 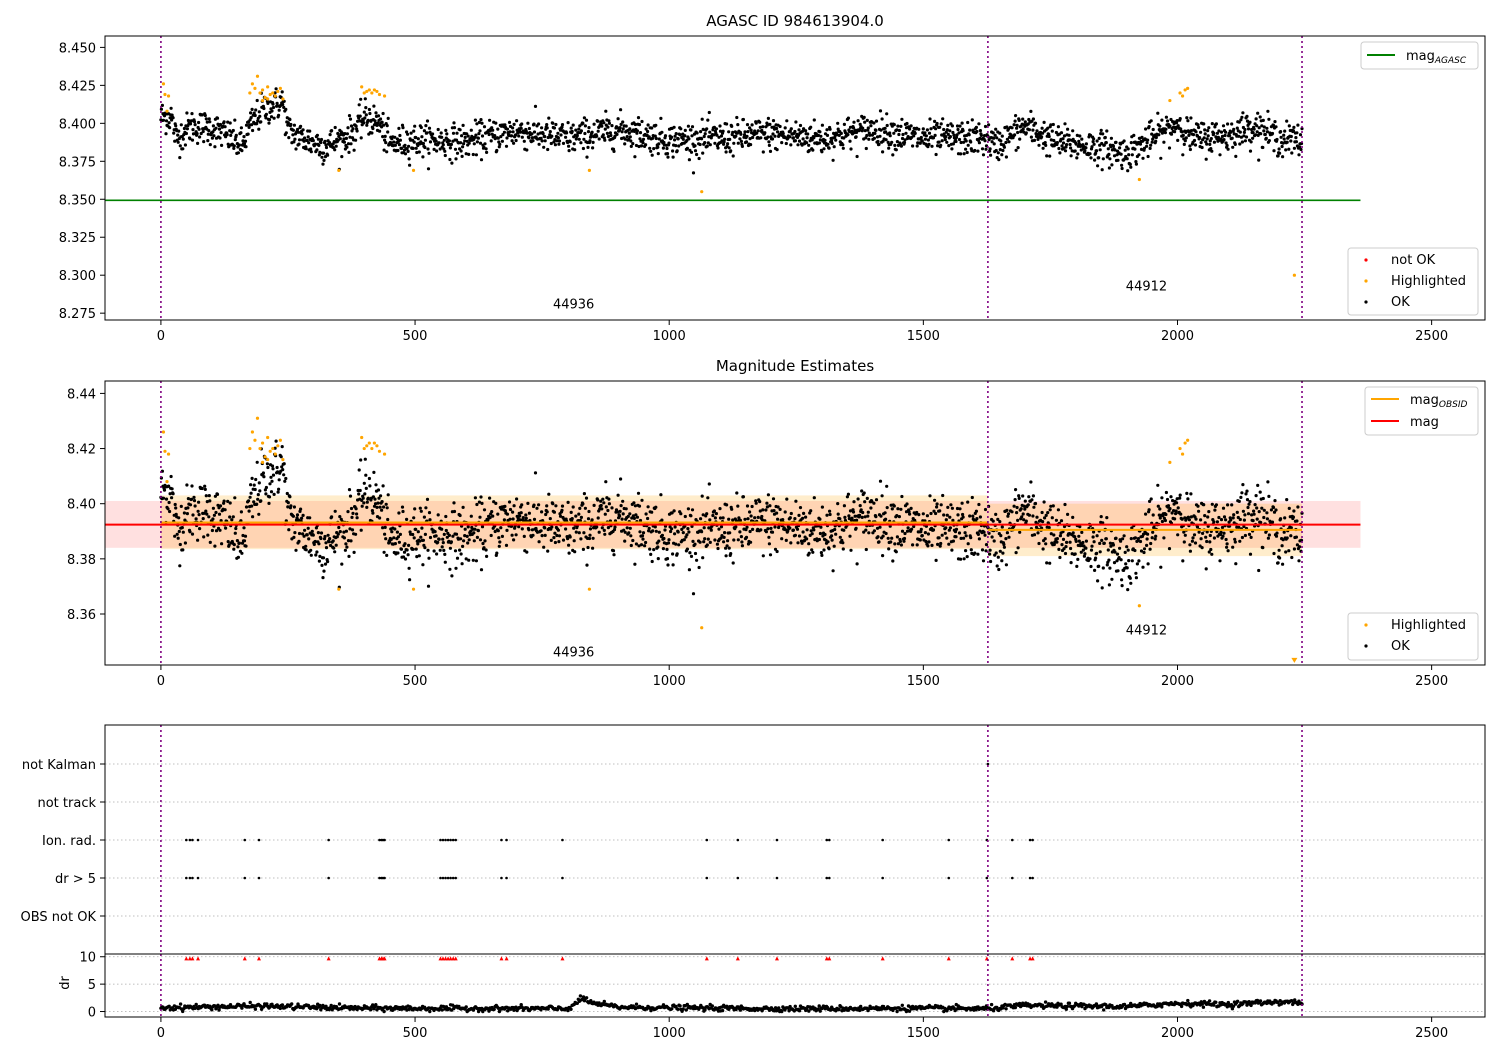 What do you see at coordinates (260, 448) in the screenshot?
I see `highlighted-point` at bounding box center [260, 448].